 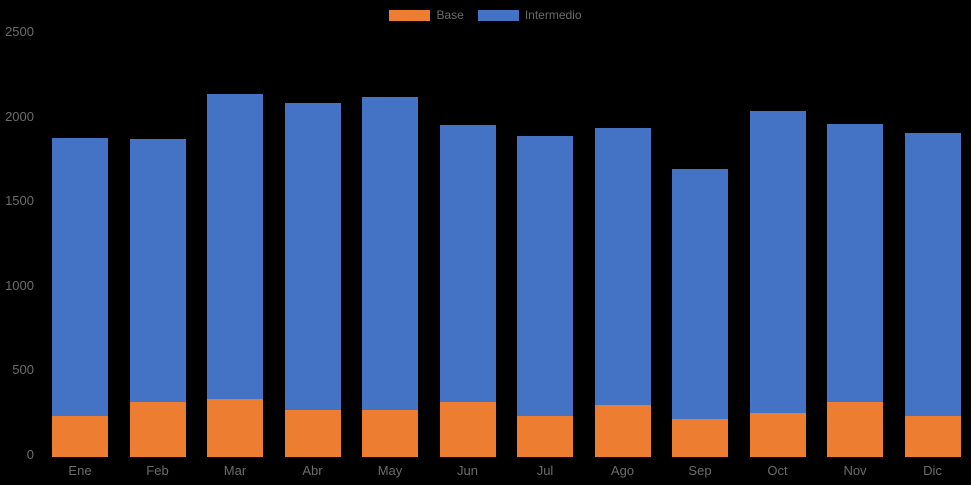 I want to click on bar-segment-base-sep, so click(x=700, y=437).